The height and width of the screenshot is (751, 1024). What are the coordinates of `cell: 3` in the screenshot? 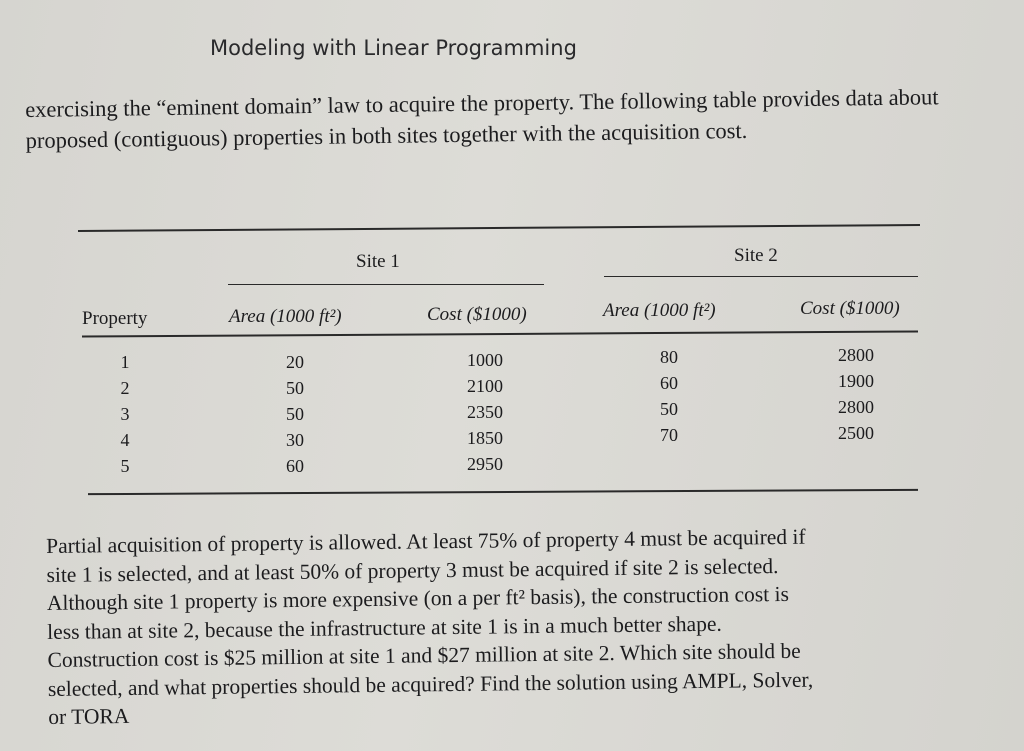 It's located at (125, 414).